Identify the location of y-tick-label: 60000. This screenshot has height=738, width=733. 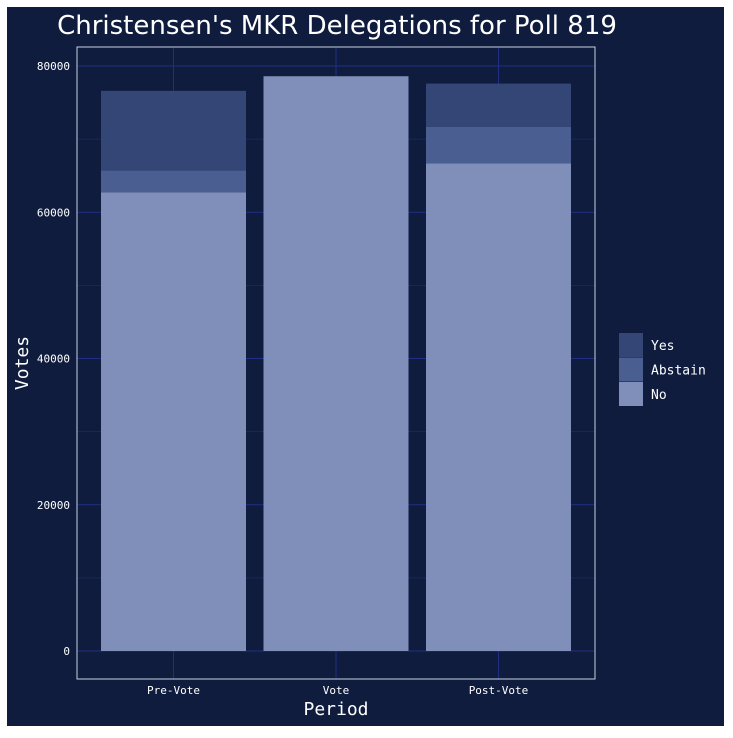
(53, 212).